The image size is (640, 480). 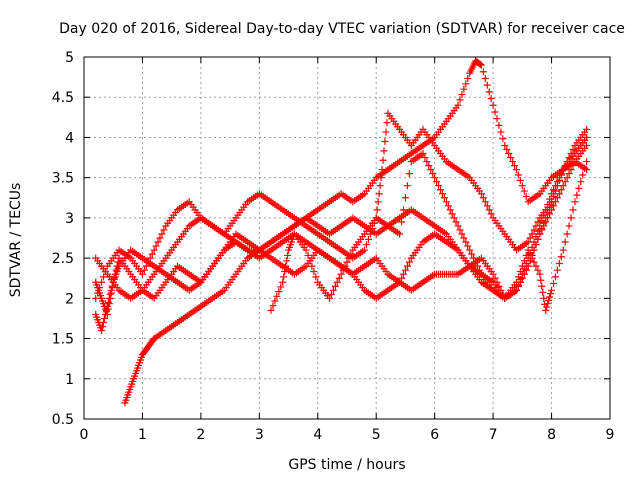 I want to click on x-tick-label: 2, so click(x=200, y=435).